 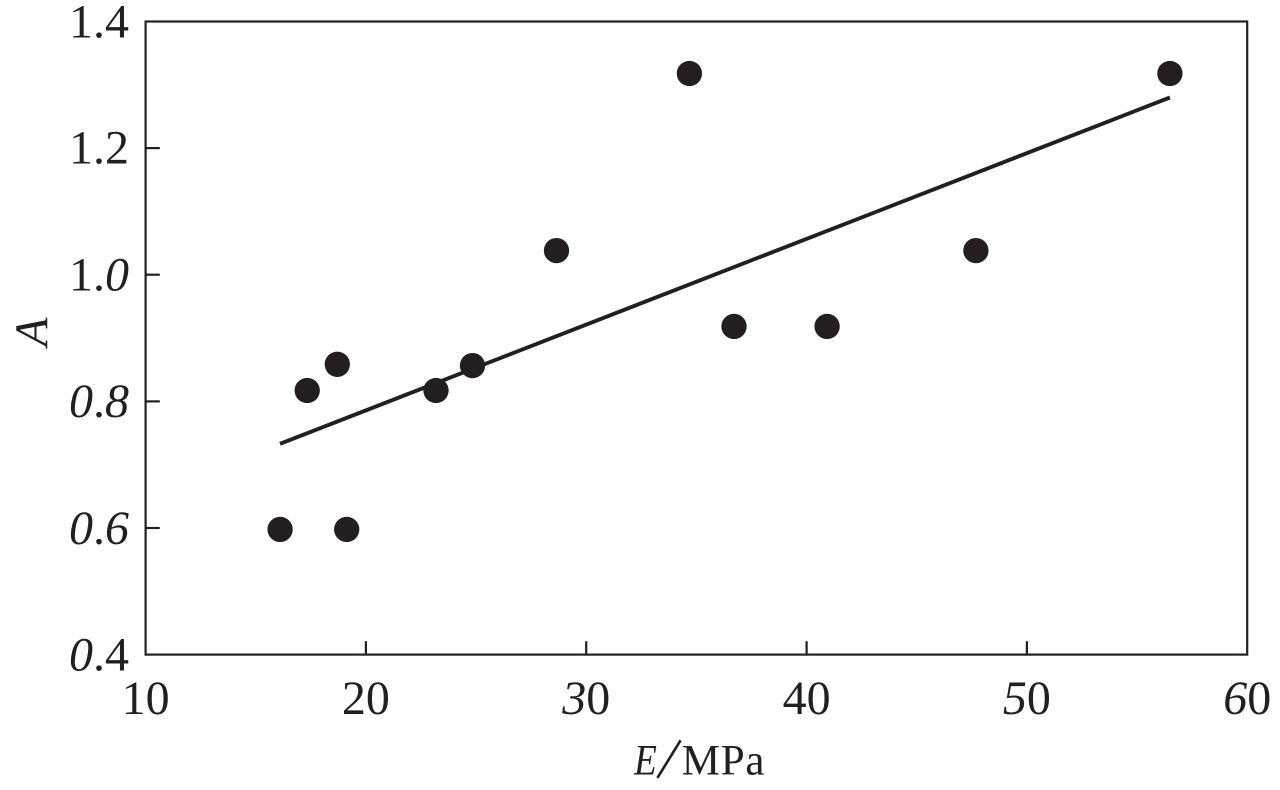 I want to click on svg-text: 0.4, so click(x=99, y=655).